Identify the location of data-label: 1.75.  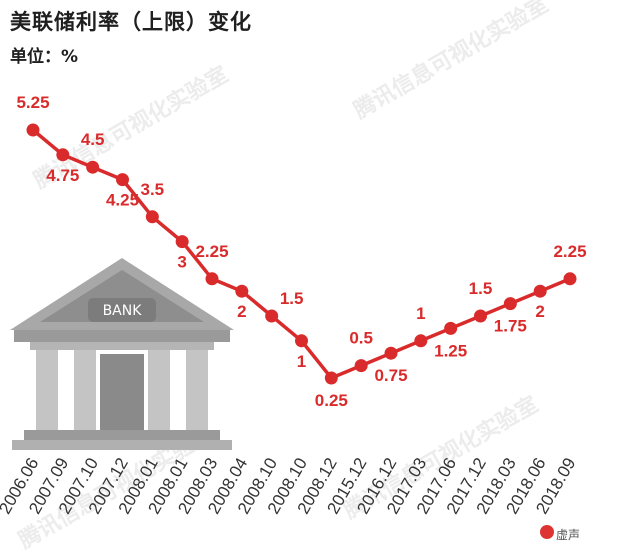
(510, 326).